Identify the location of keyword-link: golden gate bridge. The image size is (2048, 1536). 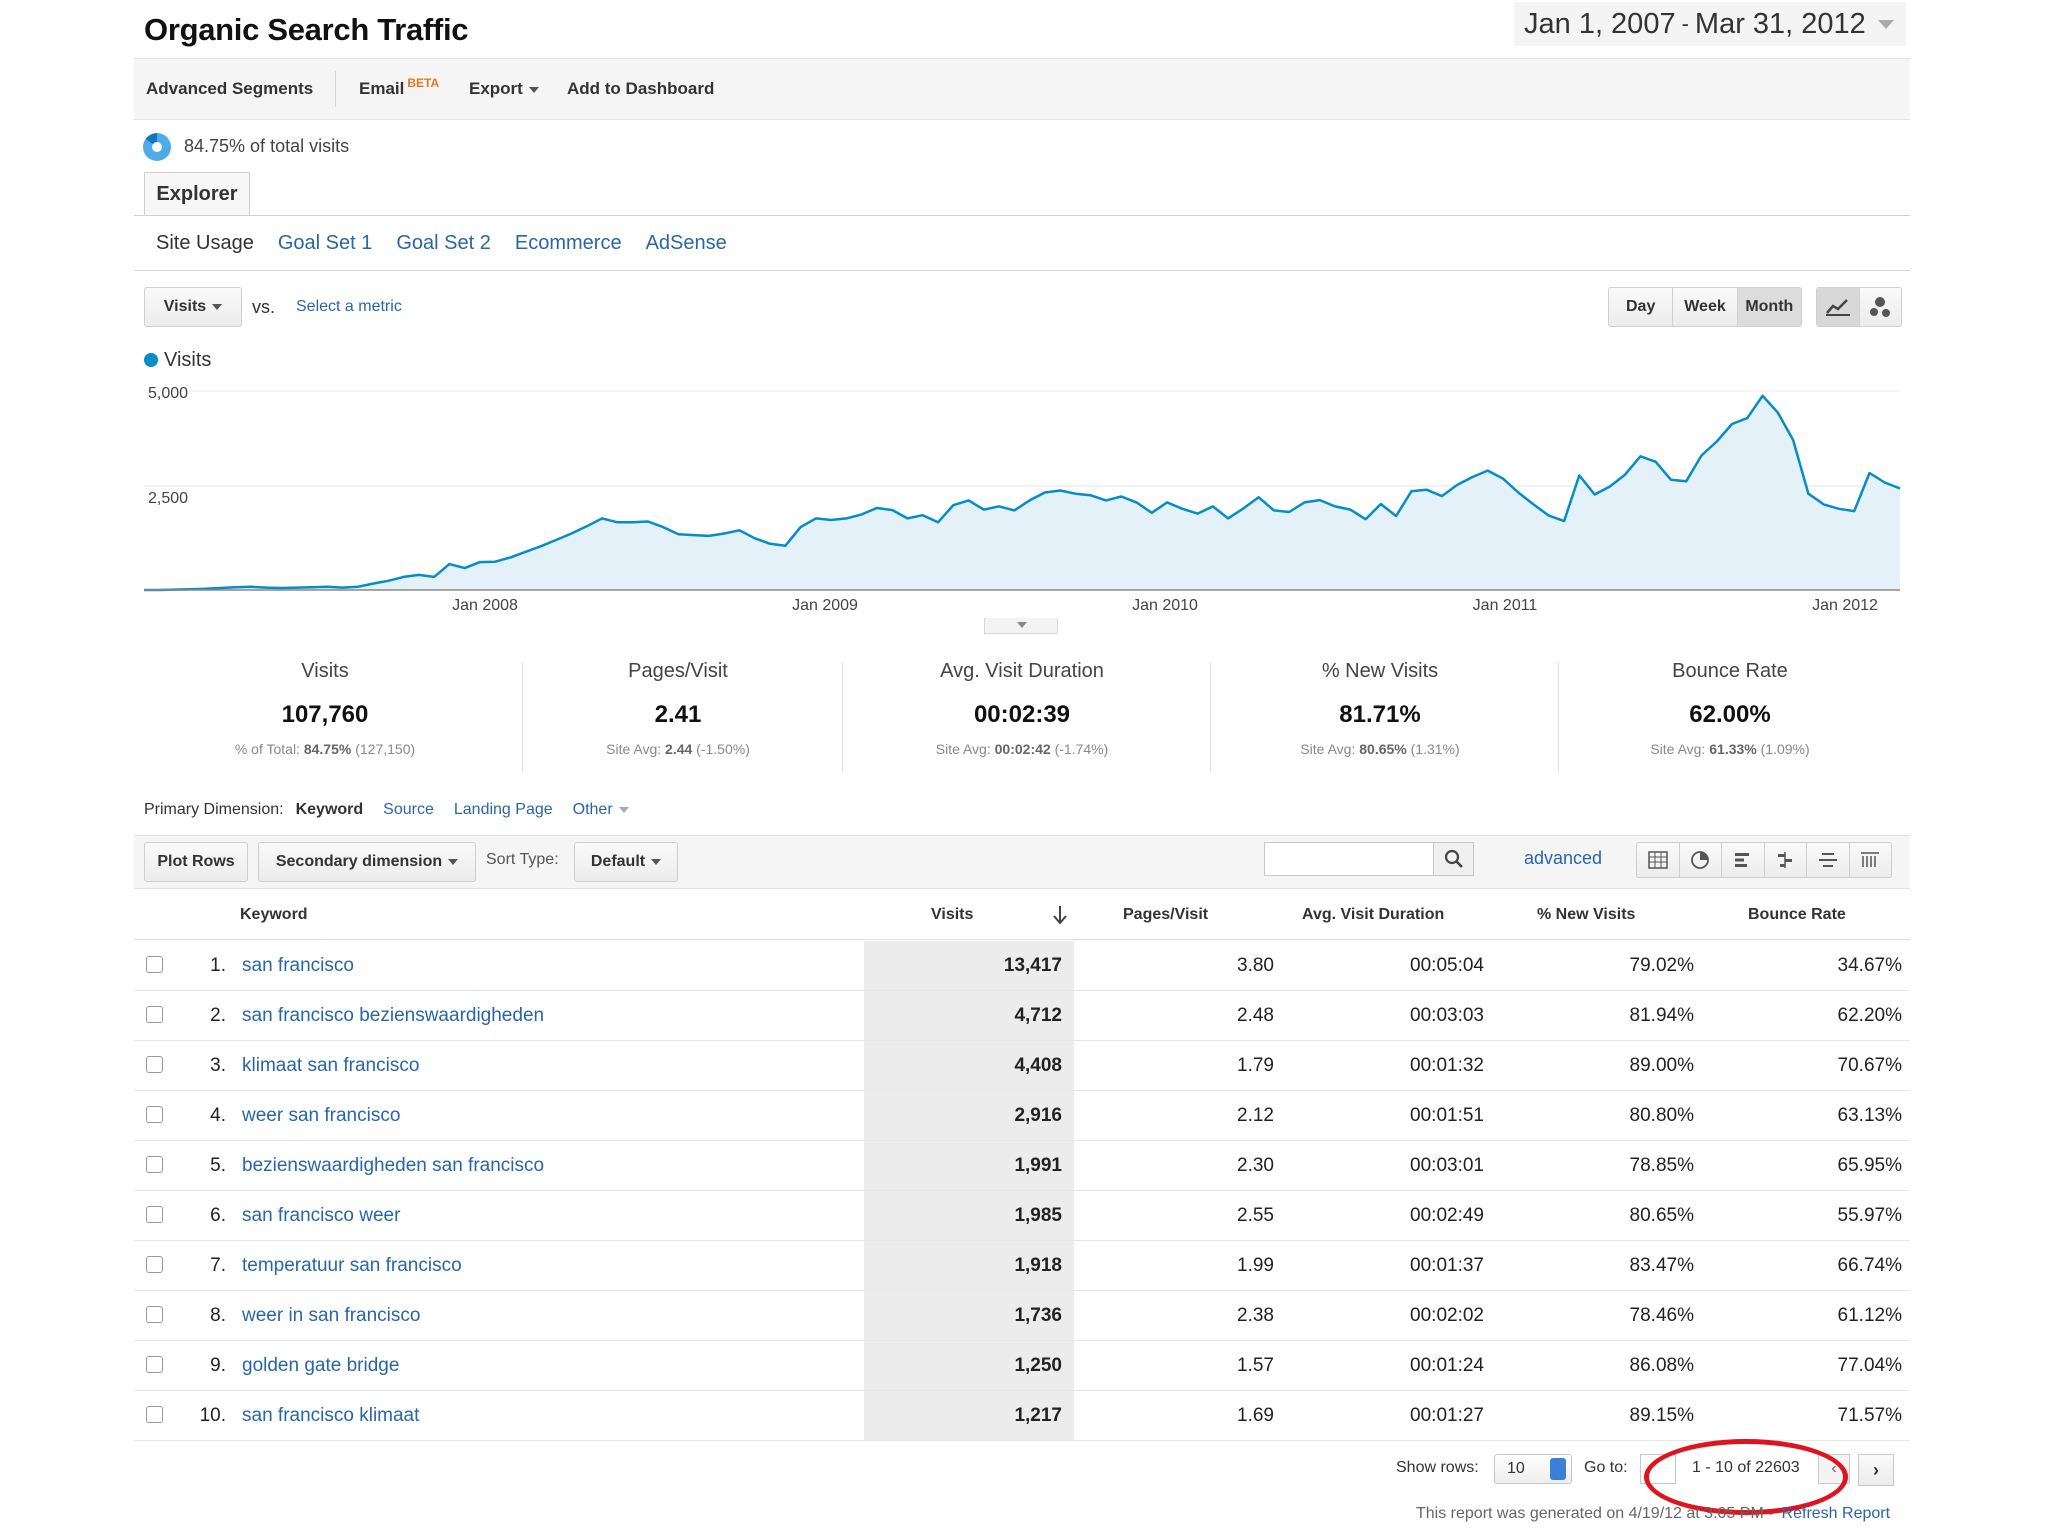
(321, 1365).